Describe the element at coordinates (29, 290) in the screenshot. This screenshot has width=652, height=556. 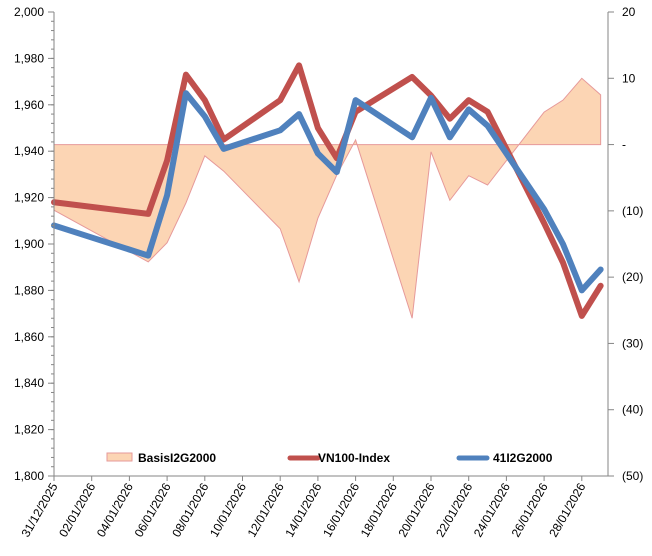
I see `left-tick-label: 1,880` at that location.